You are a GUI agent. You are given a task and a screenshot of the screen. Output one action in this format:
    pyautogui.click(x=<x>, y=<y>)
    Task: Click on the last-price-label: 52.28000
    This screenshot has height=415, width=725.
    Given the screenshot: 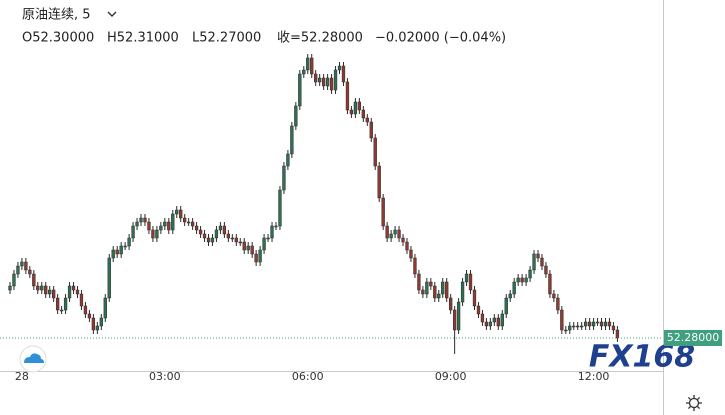 What is the action you would take?
    pyautogui.click(x=693, y=337)
    